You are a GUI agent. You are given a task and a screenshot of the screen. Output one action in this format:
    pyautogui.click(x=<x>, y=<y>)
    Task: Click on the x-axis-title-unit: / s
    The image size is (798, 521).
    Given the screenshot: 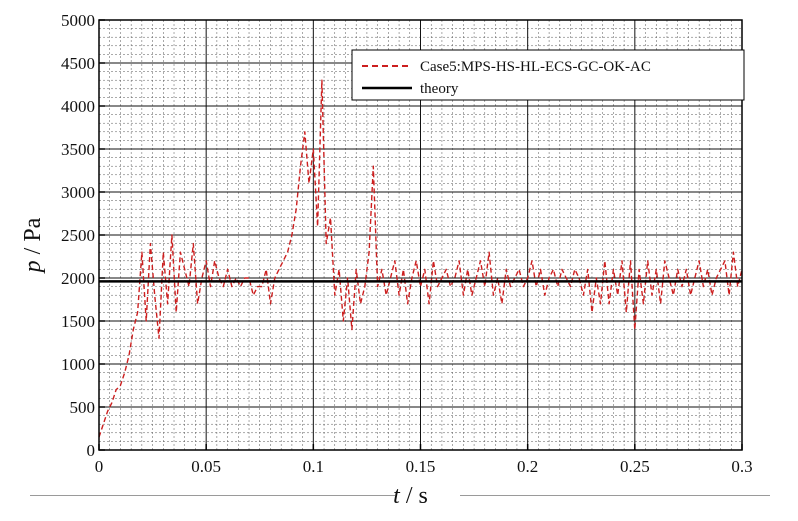 What is the action you would take?
    pyautogui.click(x=414, y=496)
    